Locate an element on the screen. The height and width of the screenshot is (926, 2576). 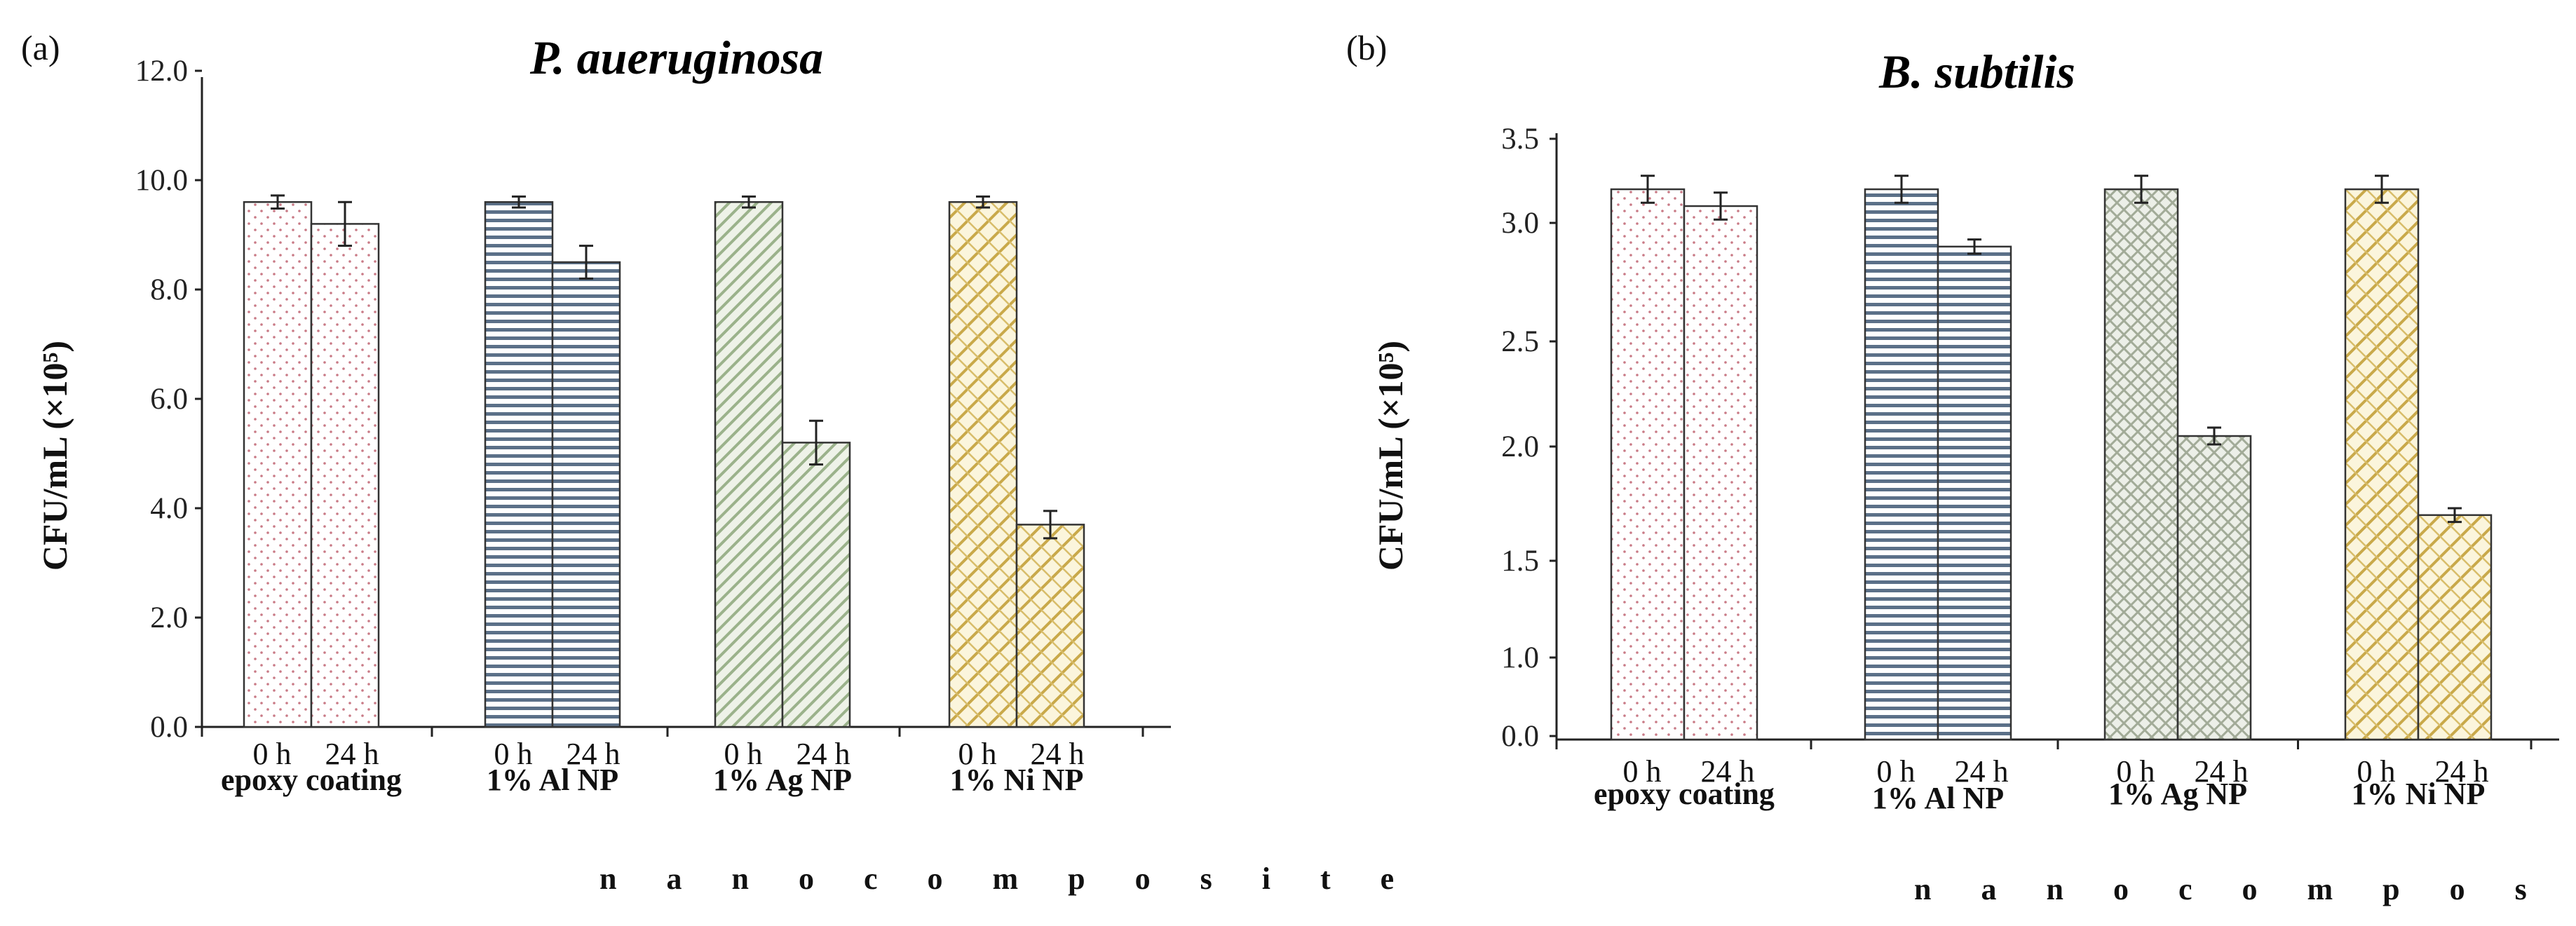
y-tick-label-b: 1.5 is located at coordinates (1520, 561).